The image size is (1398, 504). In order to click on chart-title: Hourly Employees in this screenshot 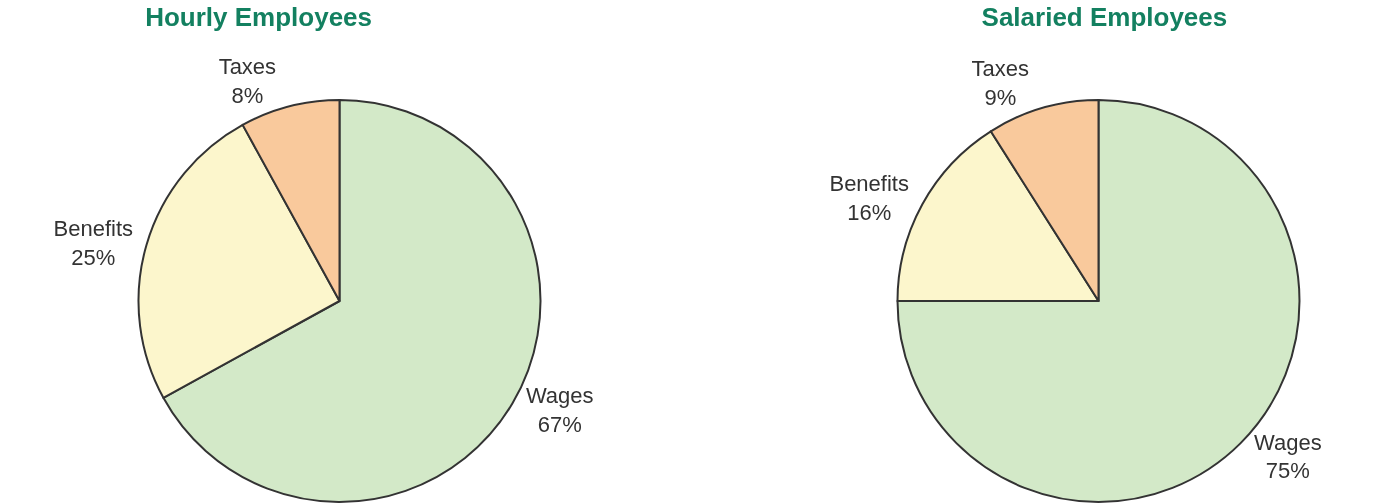, I will do `click(259, 16)`.